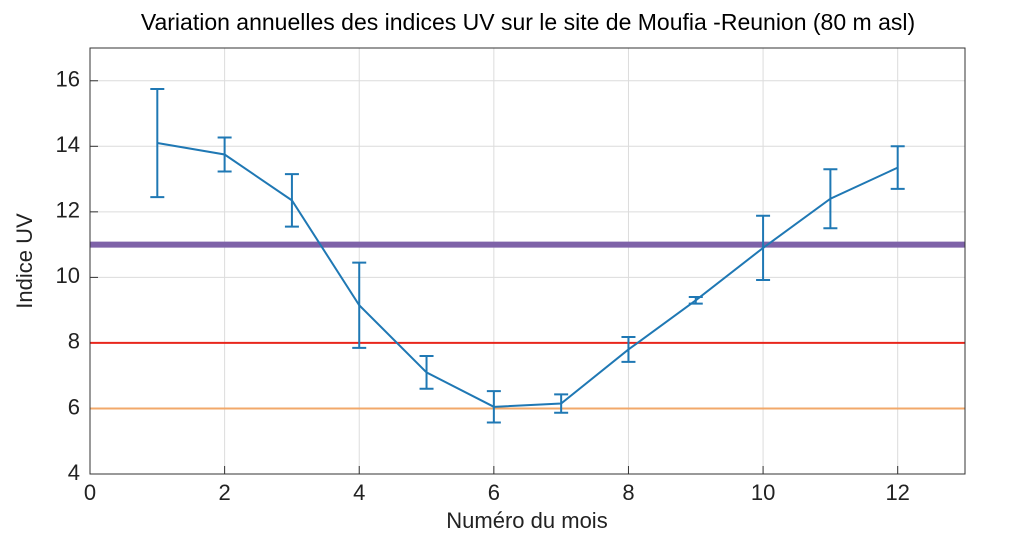 This screenshot has height=537, width=1035. What do you see at coordinates (68, 144) in the screenshot?
I see `y-tick-label: 14` at bounding box center [68, 144].